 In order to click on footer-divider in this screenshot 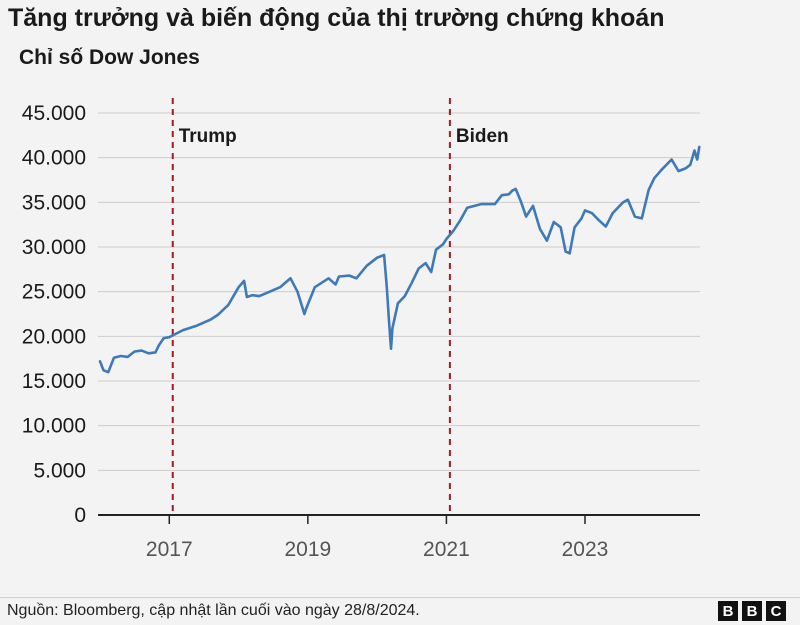, I will do `click(400, 597)`.